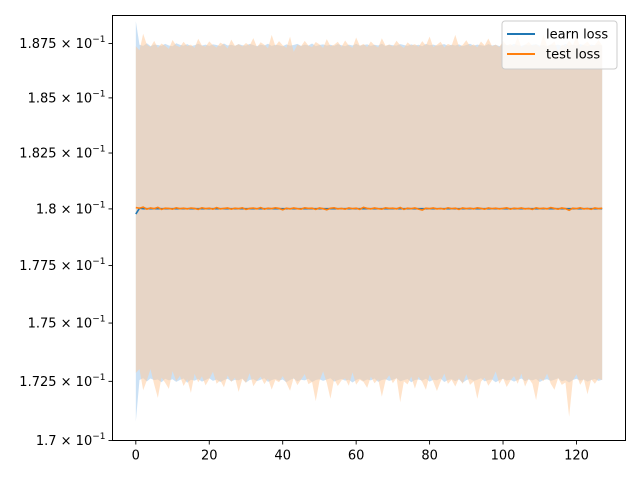 Image resolution: width=640 pixels, height=480 pixels. I want to click on mean-line-test-loss, so click(369, 209).